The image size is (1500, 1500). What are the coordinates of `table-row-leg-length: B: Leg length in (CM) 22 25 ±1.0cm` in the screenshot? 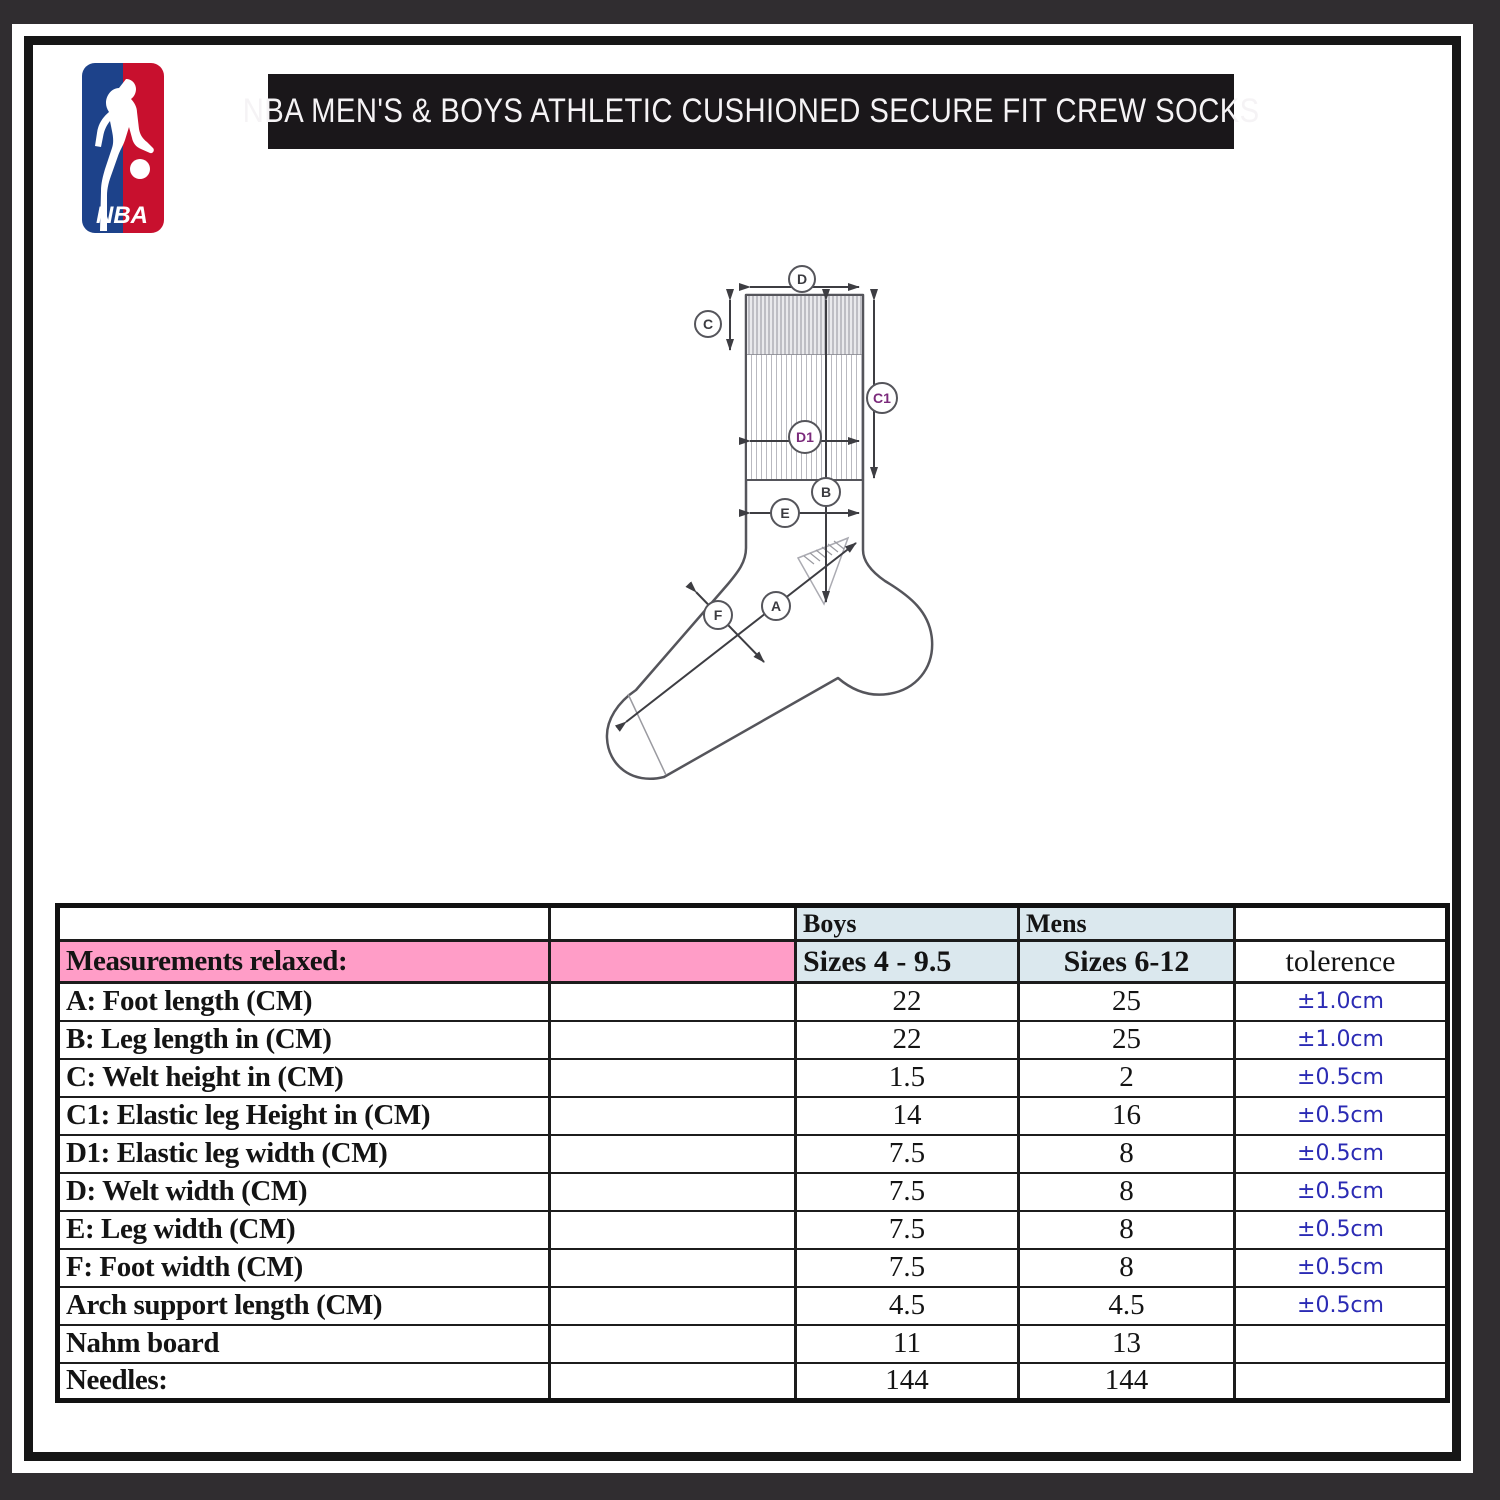 It's located at (752, 1039).